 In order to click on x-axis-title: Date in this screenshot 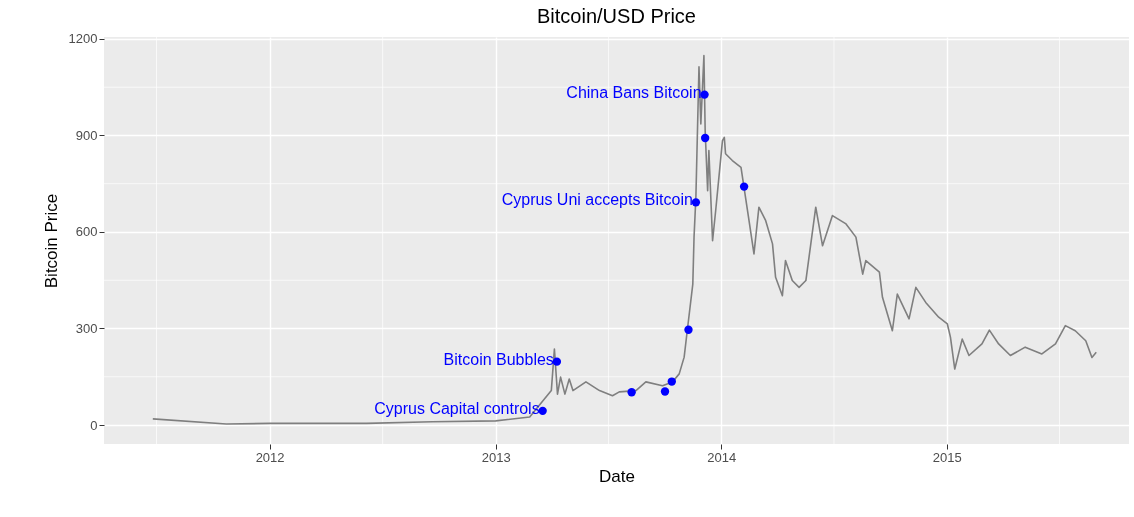, I will do `click(617, 476)`.